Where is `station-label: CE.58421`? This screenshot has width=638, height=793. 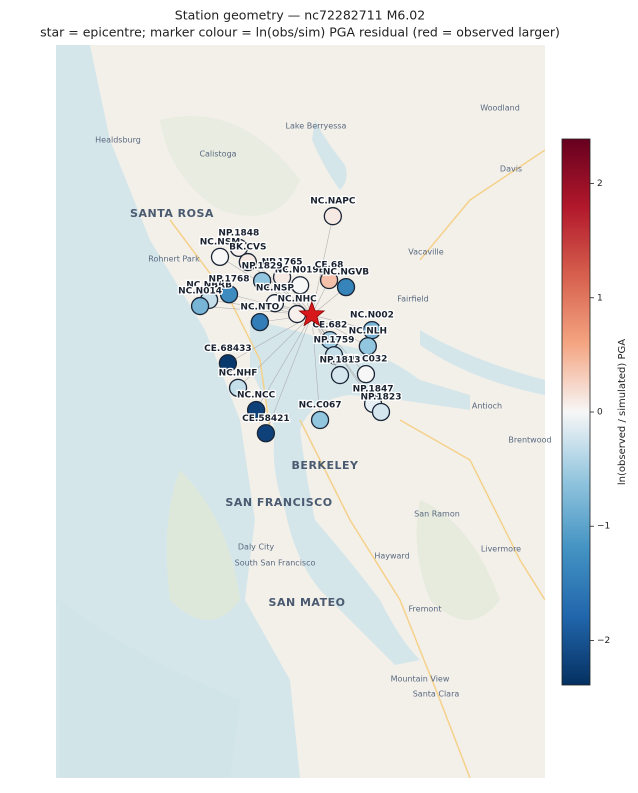
station-label: CE.58421 is located at coordinates (265, 419).